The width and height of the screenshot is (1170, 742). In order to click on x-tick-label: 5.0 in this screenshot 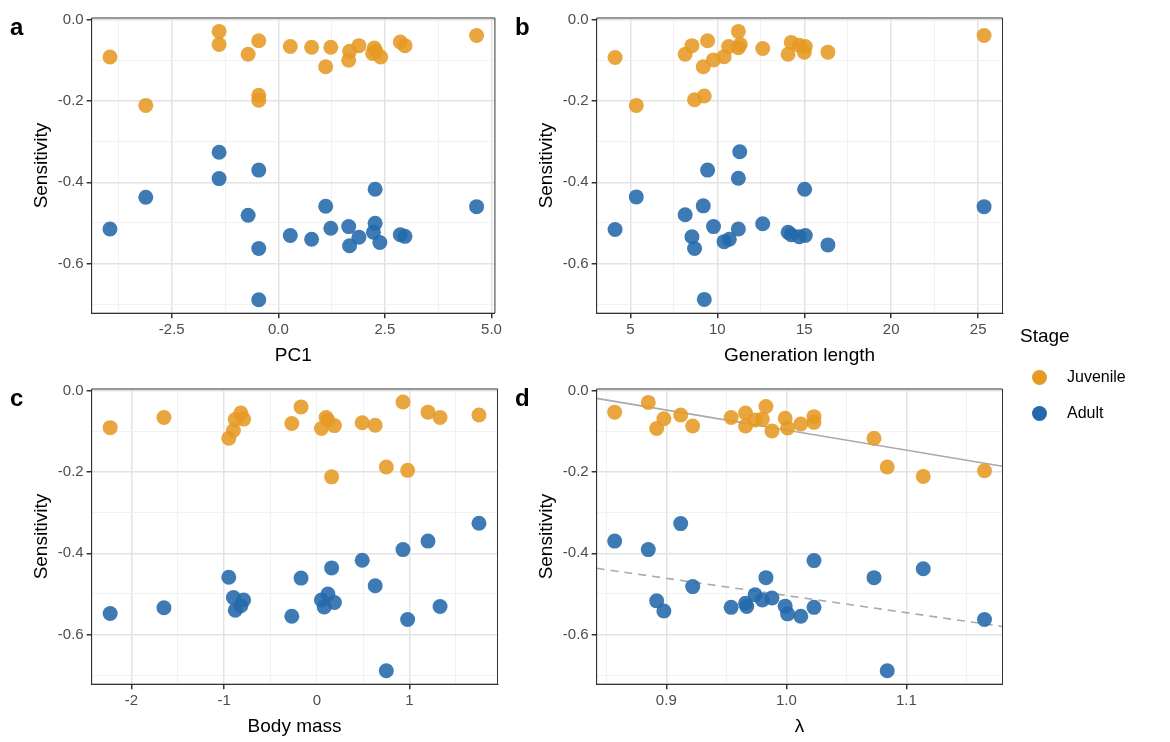, I will do `click(491, 329)`.